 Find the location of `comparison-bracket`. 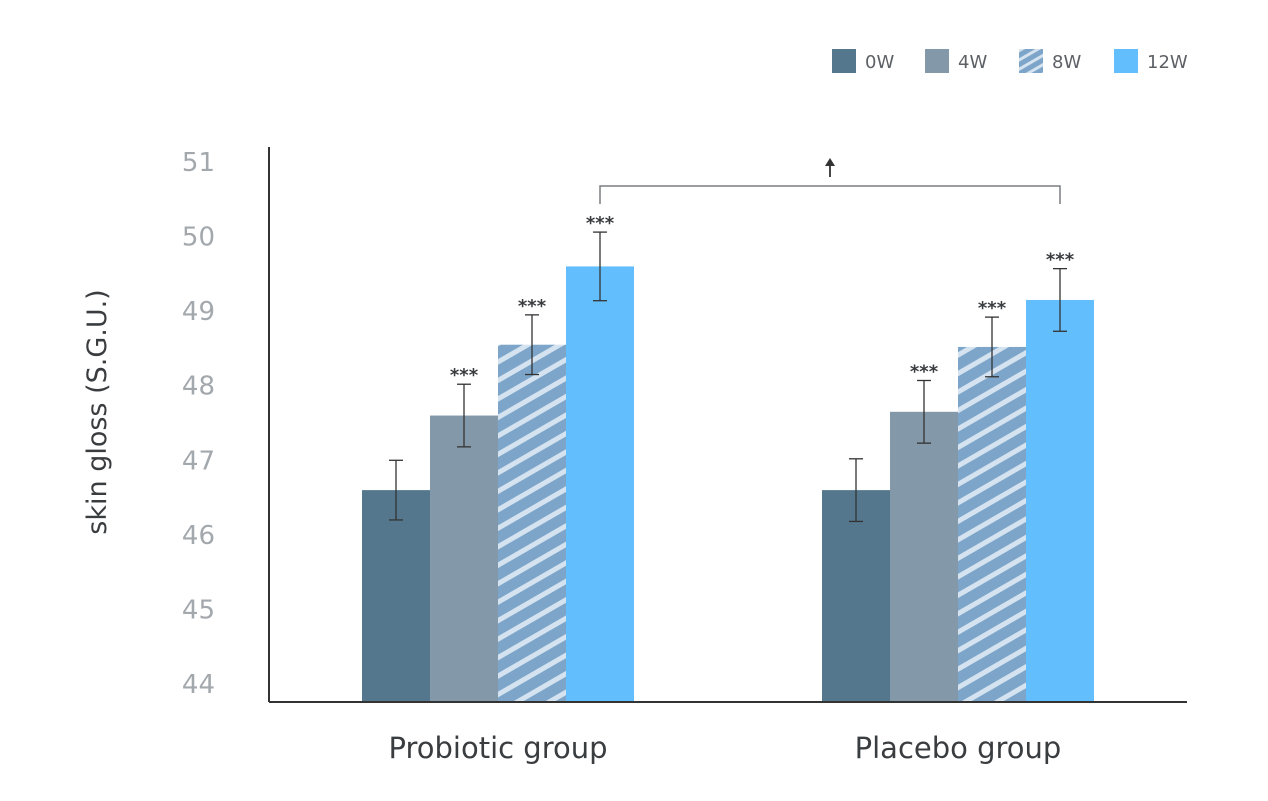

comparison-bracket is located at coordinates (830, 194).